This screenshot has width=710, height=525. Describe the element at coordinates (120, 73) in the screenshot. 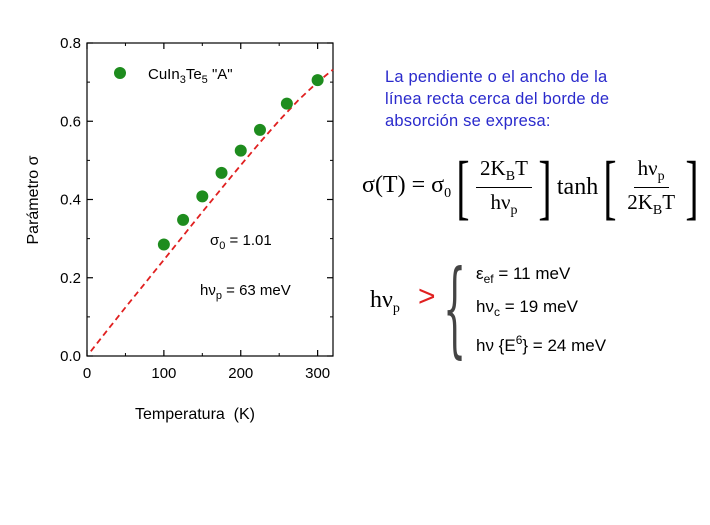

I see `legend-marker` at that location.